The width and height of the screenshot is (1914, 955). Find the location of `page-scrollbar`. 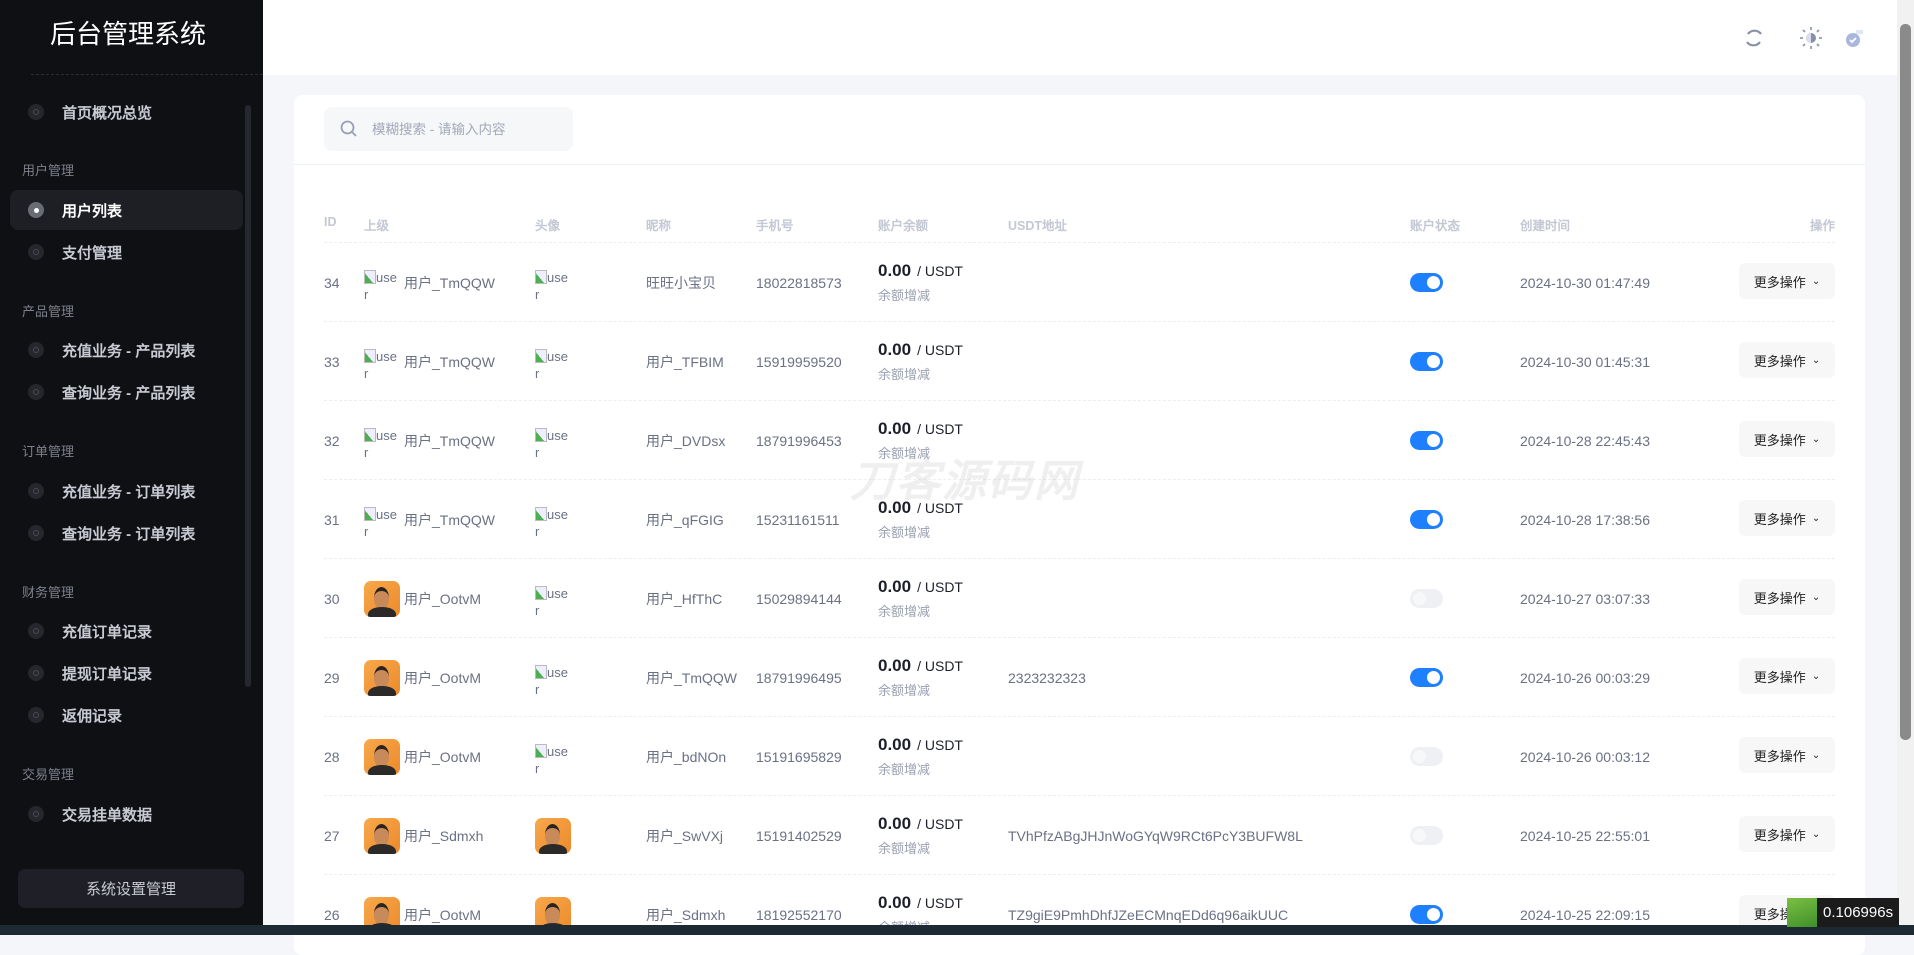

page-scrollbar is located at coordinates (1905, 462).